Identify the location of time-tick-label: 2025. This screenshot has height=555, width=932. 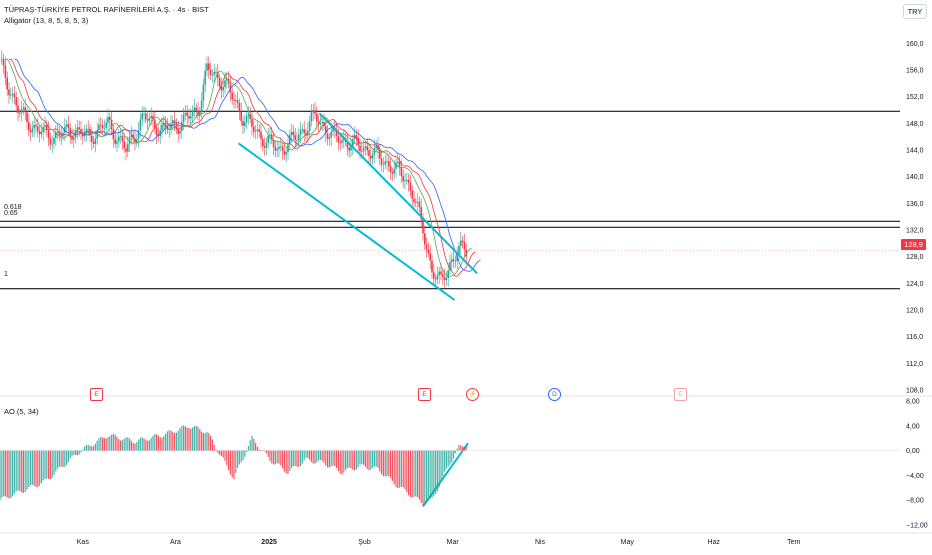
(269, 542).